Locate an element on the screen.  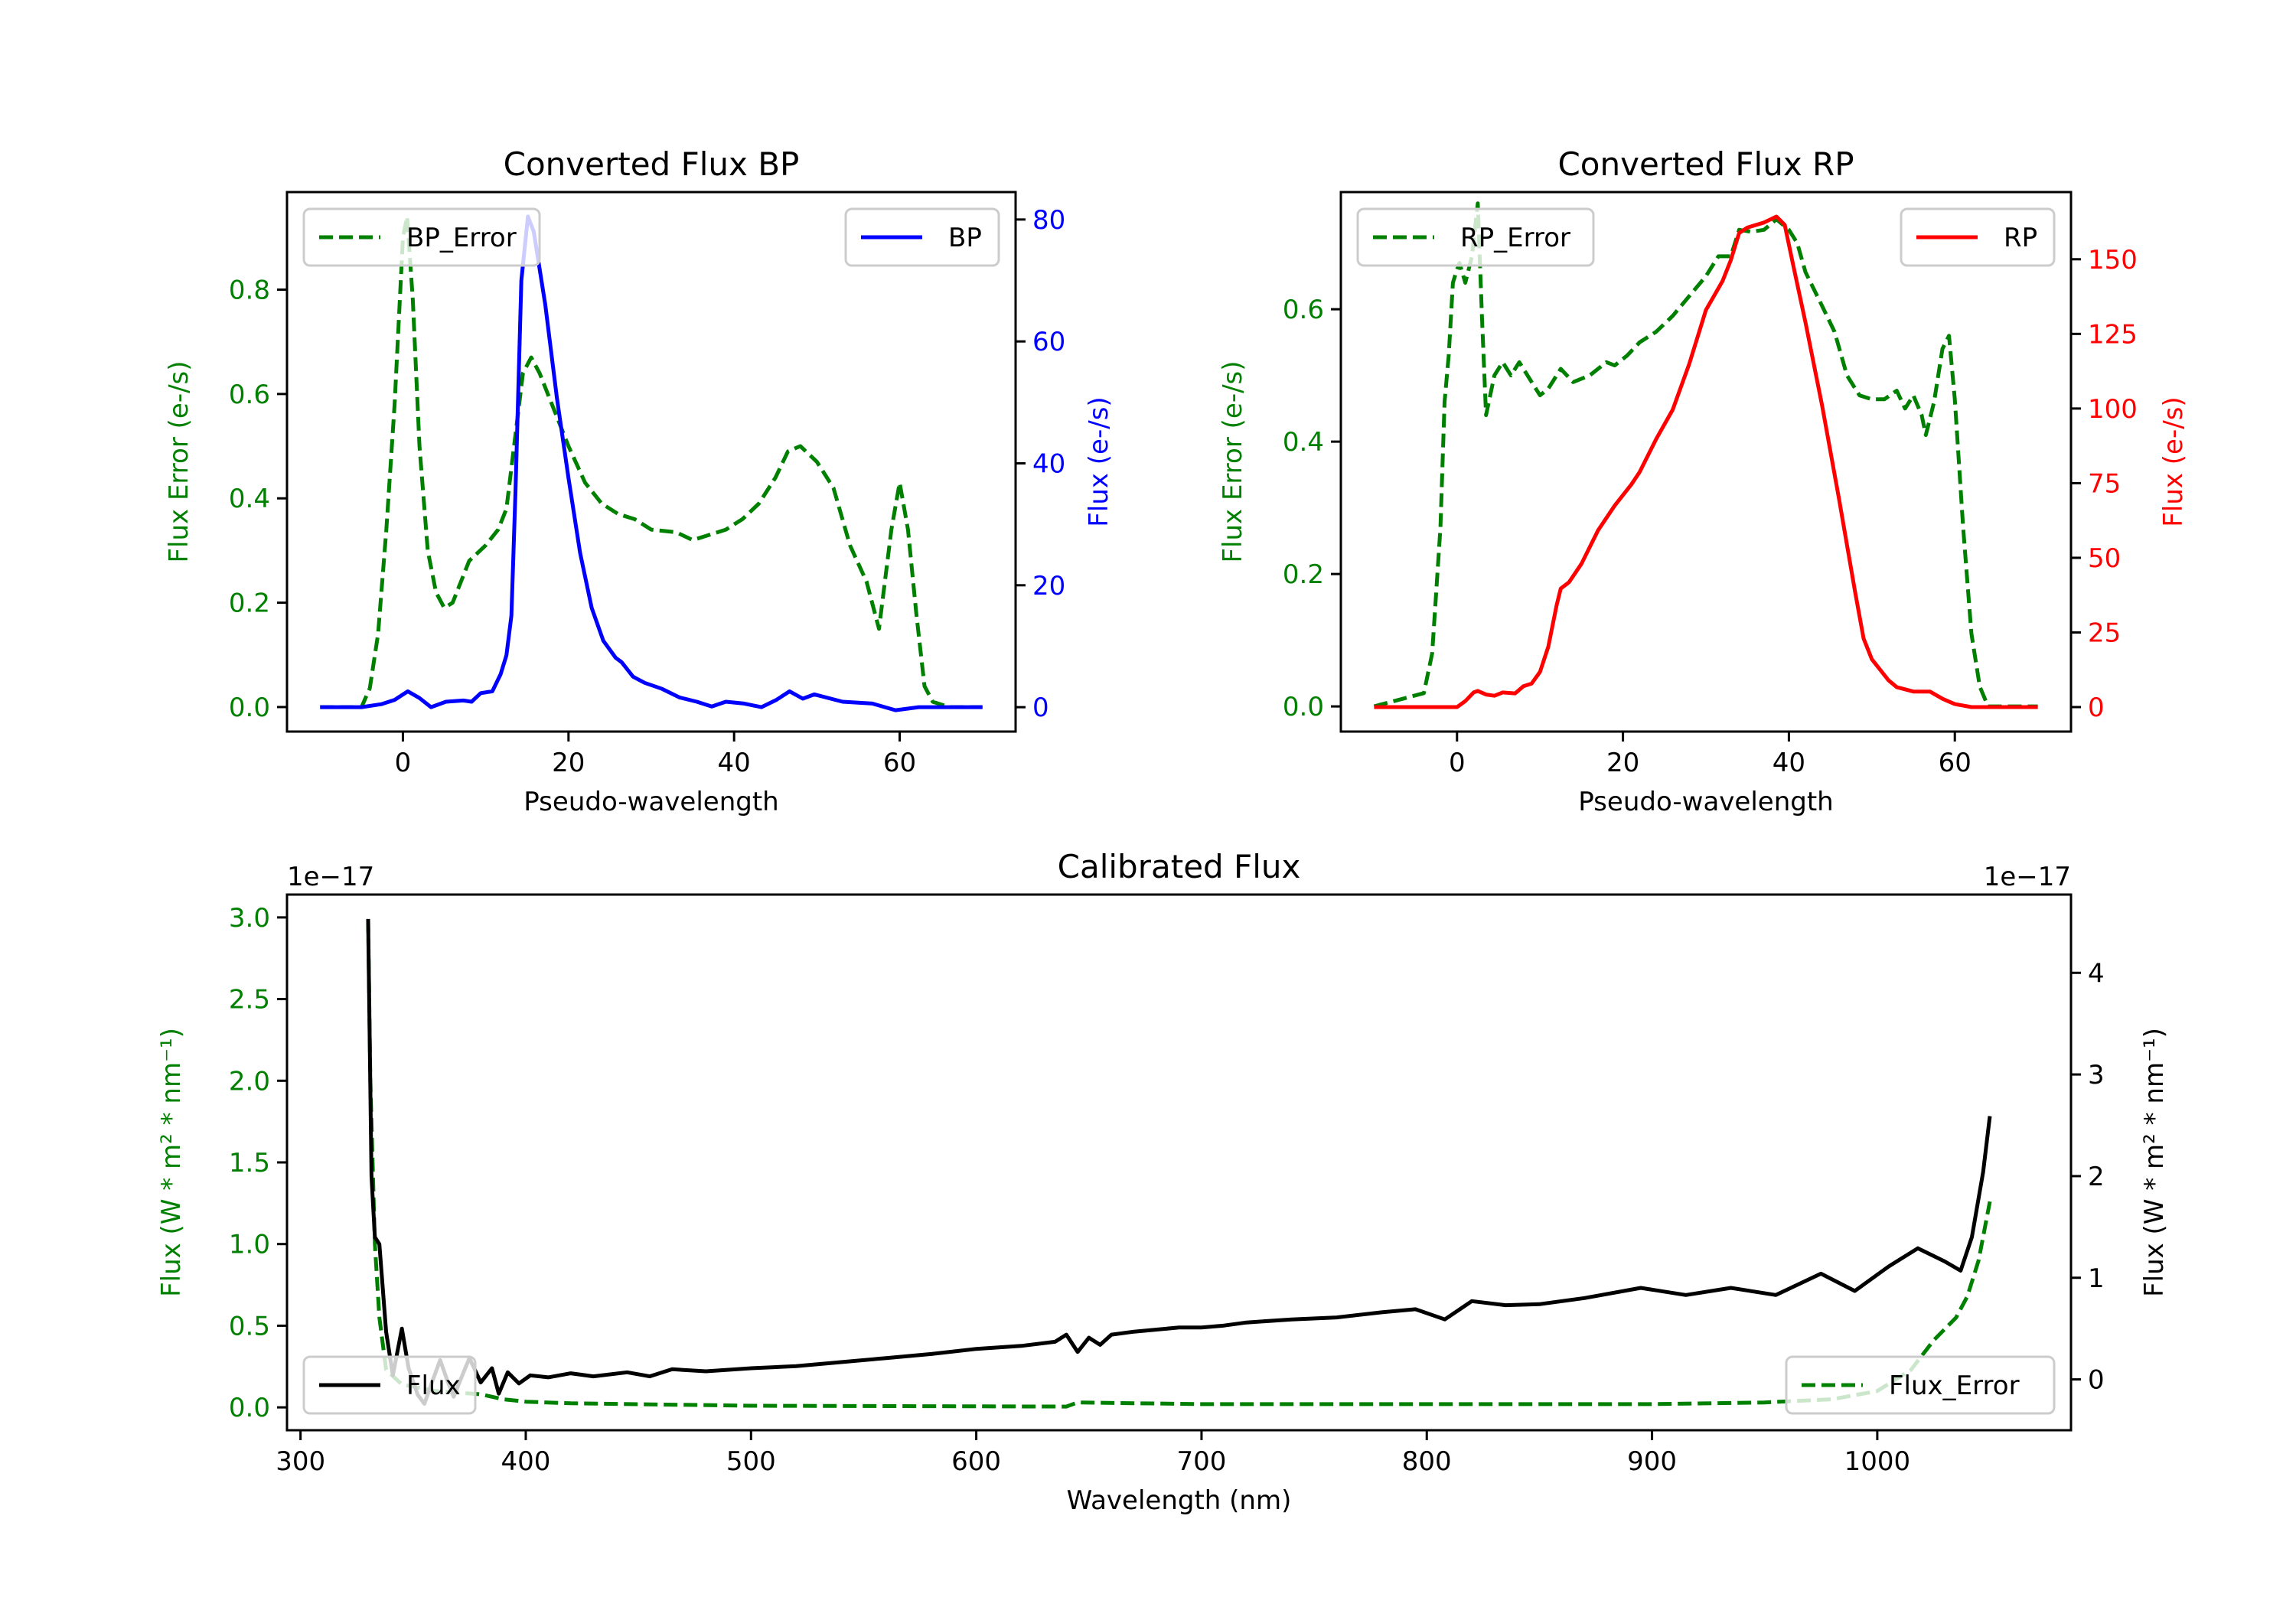
rp-x-tick-label: 40 is located at coordinates (1789, 763).